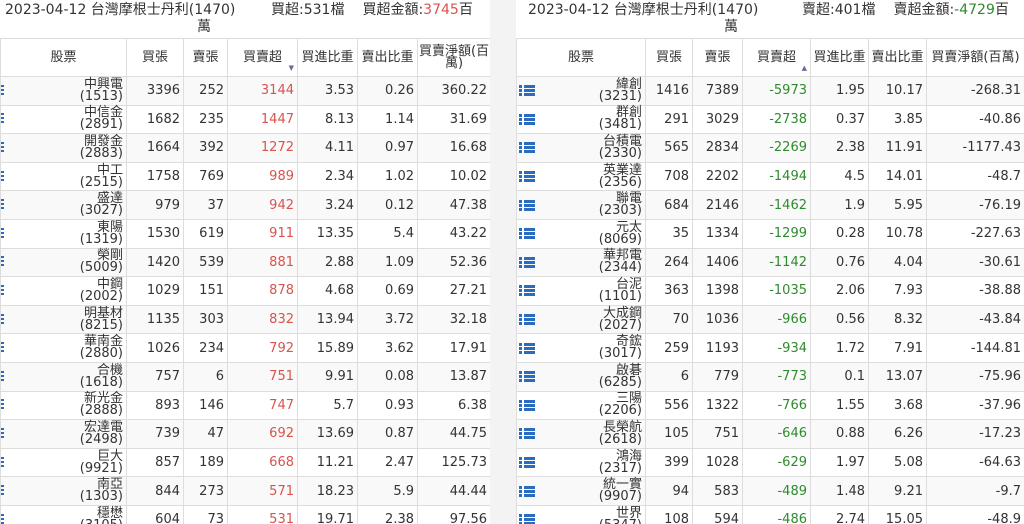 This screenshot has width=1024, height=524. Describe the element at coordinates (63, 434) in the screenshot. I see `stock-cell: 宏達電 (2498)` at that location.